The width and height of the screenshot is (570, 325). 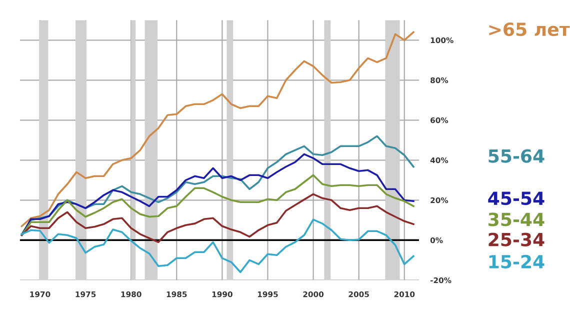 What do you see at coordinates (529, 29) in the screenshot?
I see `text: >65 лет` at bounding box center [529, 29].